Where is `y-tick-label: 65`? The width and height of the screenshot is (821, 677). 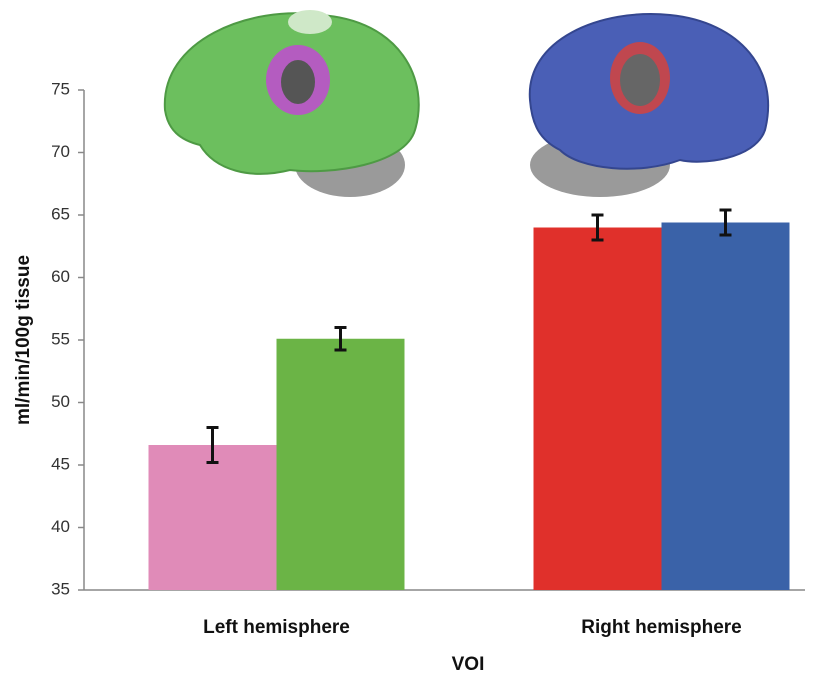
y-tick-label: 65 is located at coordinates (60, 213).